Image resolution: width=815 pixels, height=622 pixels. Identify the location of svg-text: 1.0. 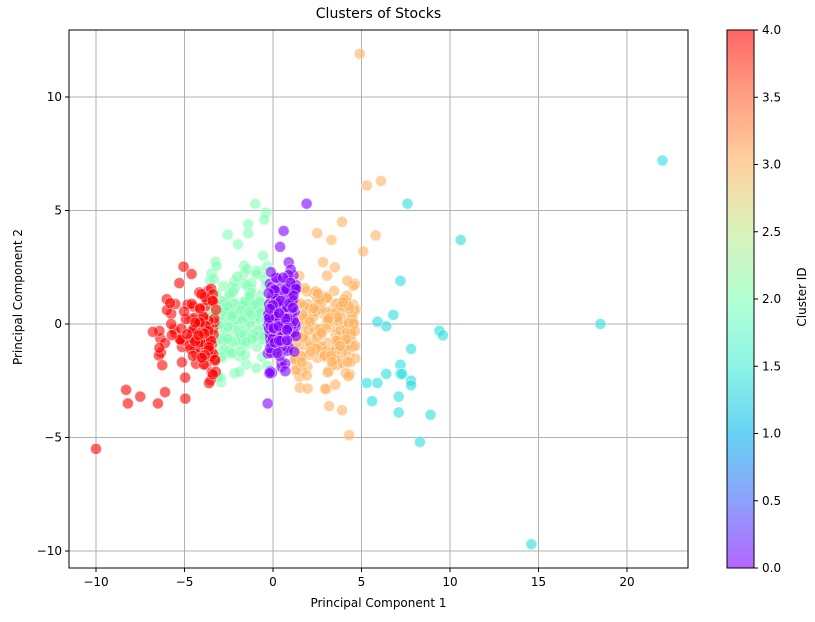
(771, 434).